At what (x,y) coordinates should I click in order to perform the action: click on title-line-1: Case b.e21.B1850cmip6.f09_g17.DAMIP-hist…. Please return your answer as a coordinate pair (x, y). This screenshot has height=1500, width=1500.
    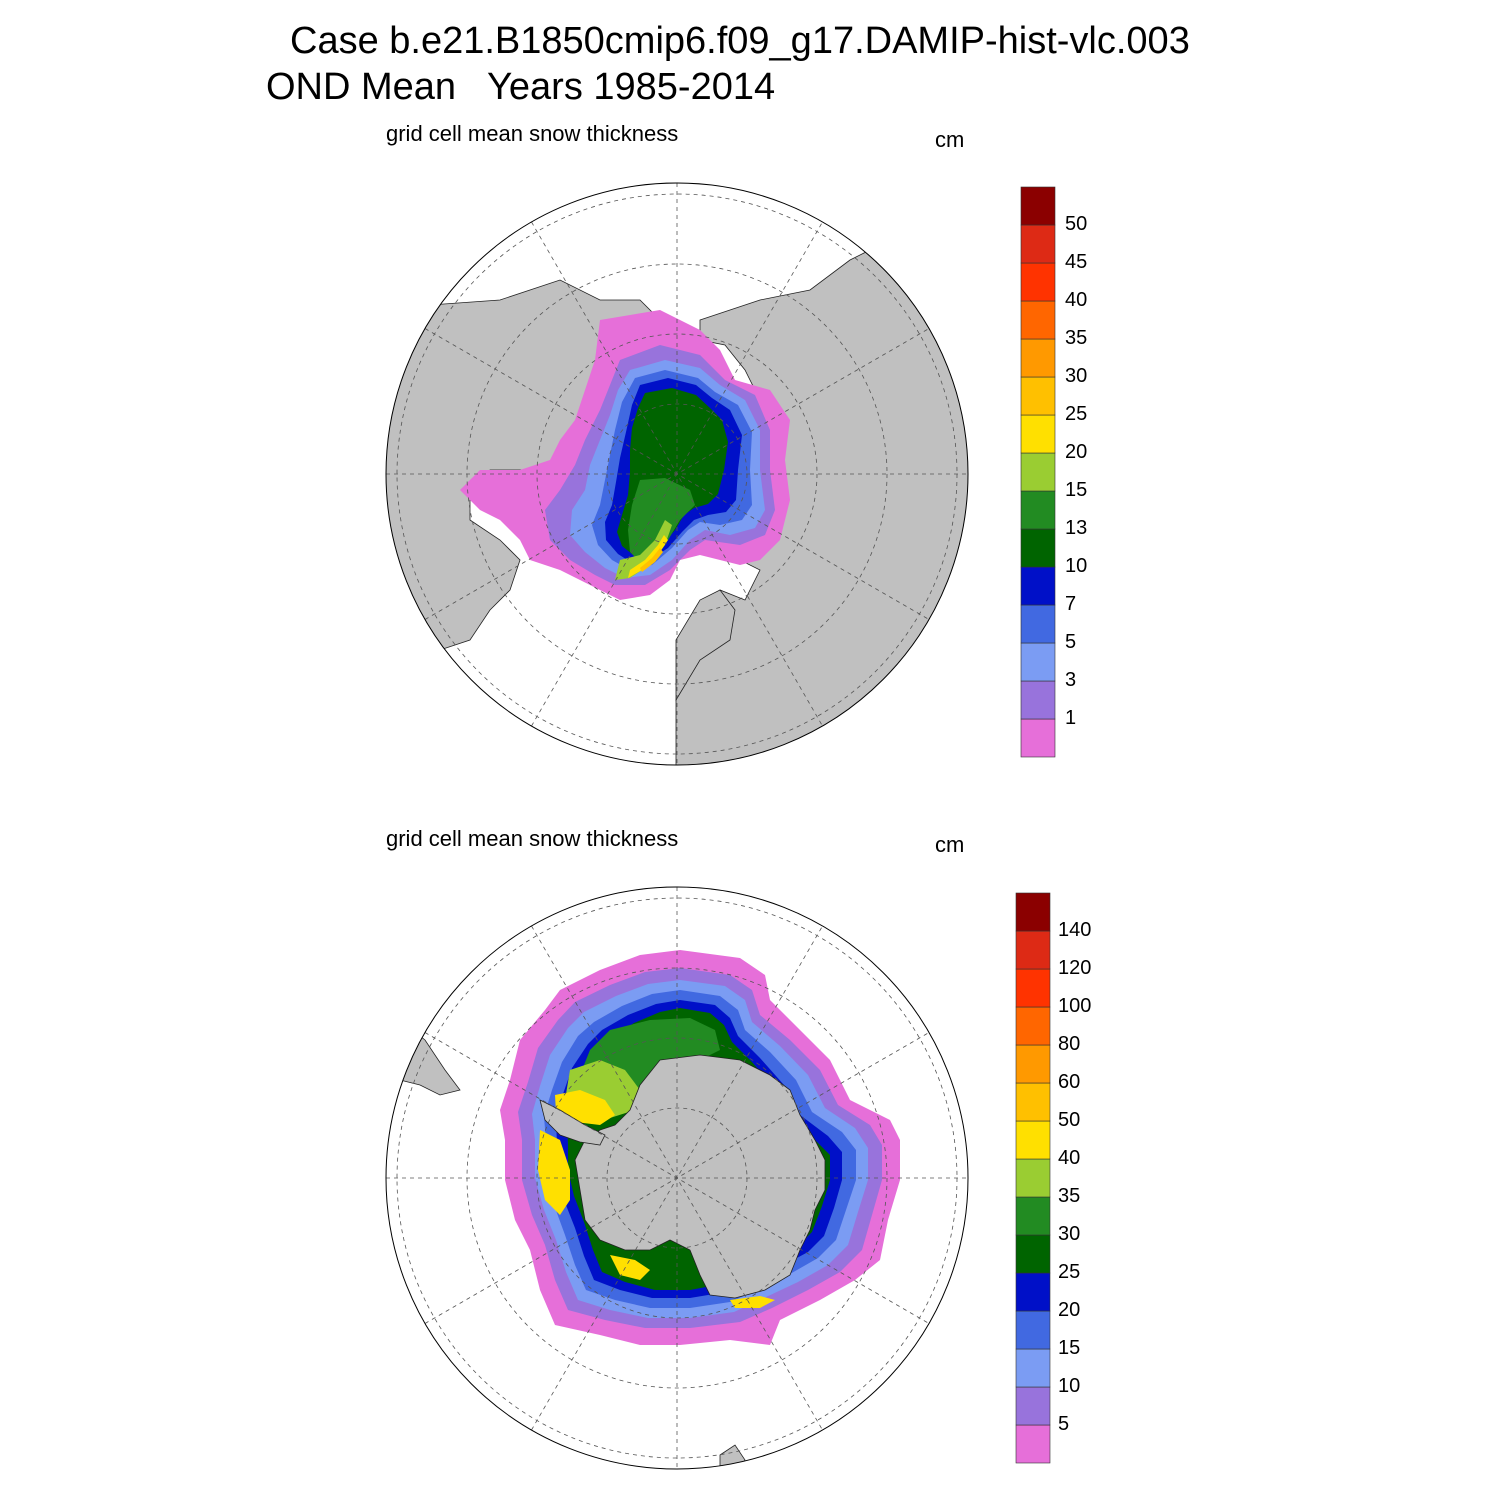
    Looking at the image, I should click on (740, 41).